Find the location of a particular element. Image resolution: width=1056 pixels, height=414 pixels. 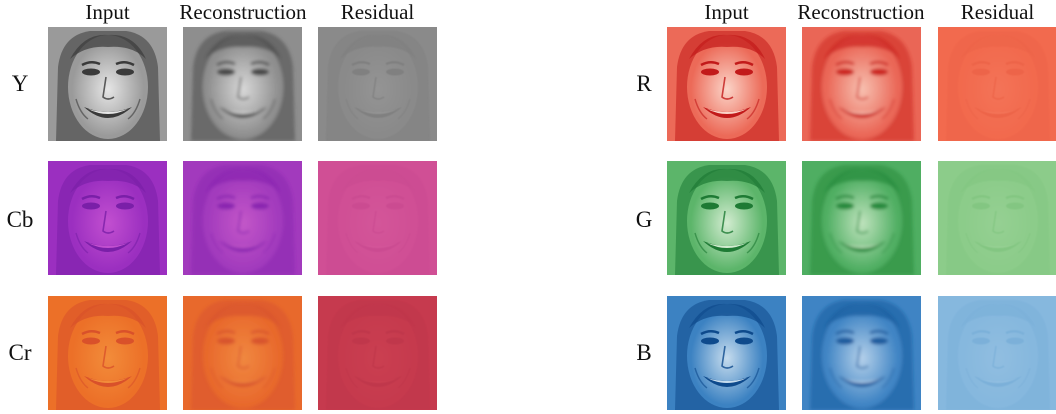

face-image-y-residual is located at coordinates (377, 84).